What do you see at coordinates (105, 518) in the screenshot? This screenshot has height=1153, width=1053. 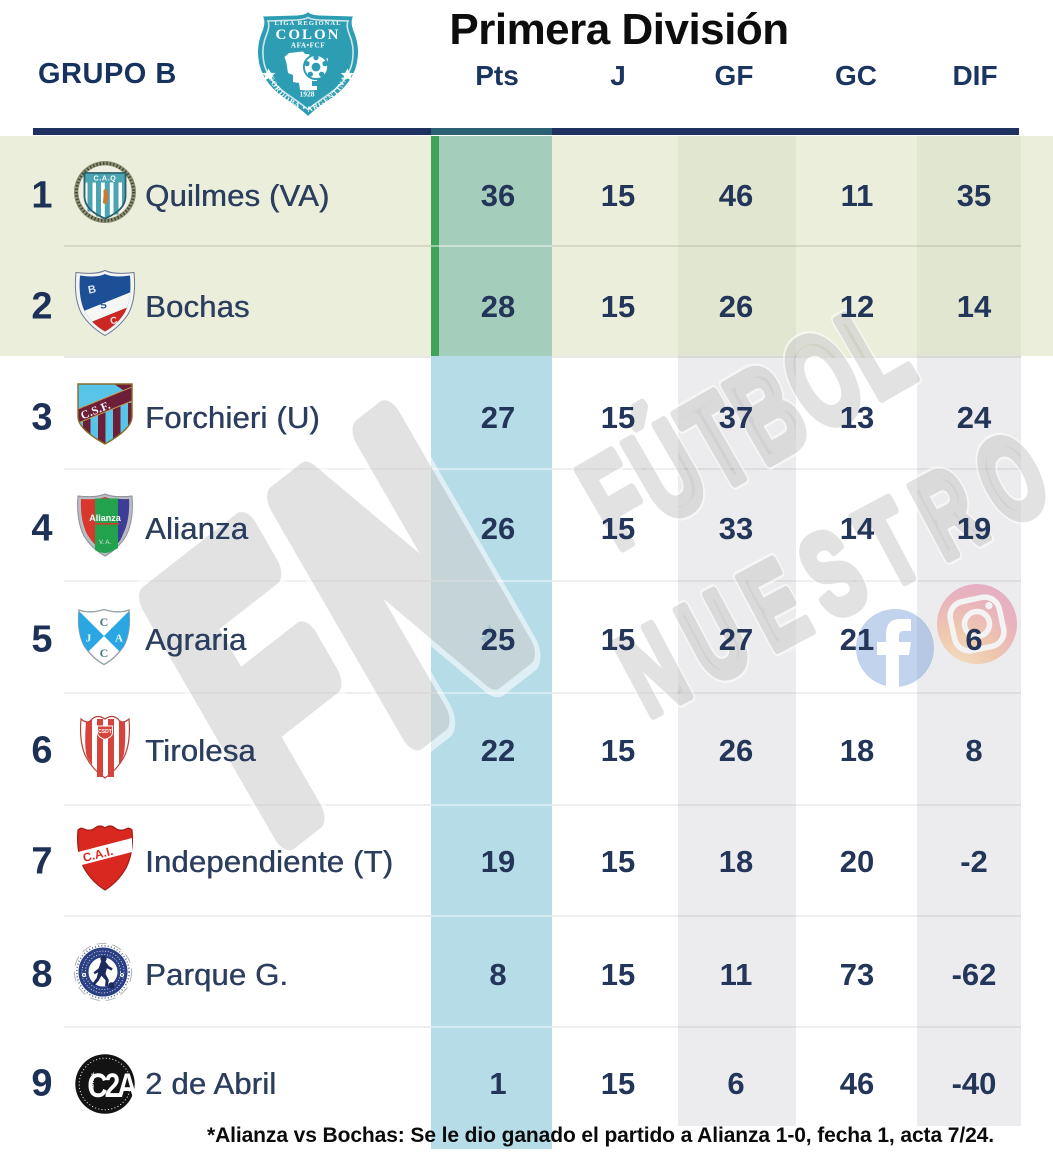 I see `svg-text: Alianza` at bounding box center [105, 518].